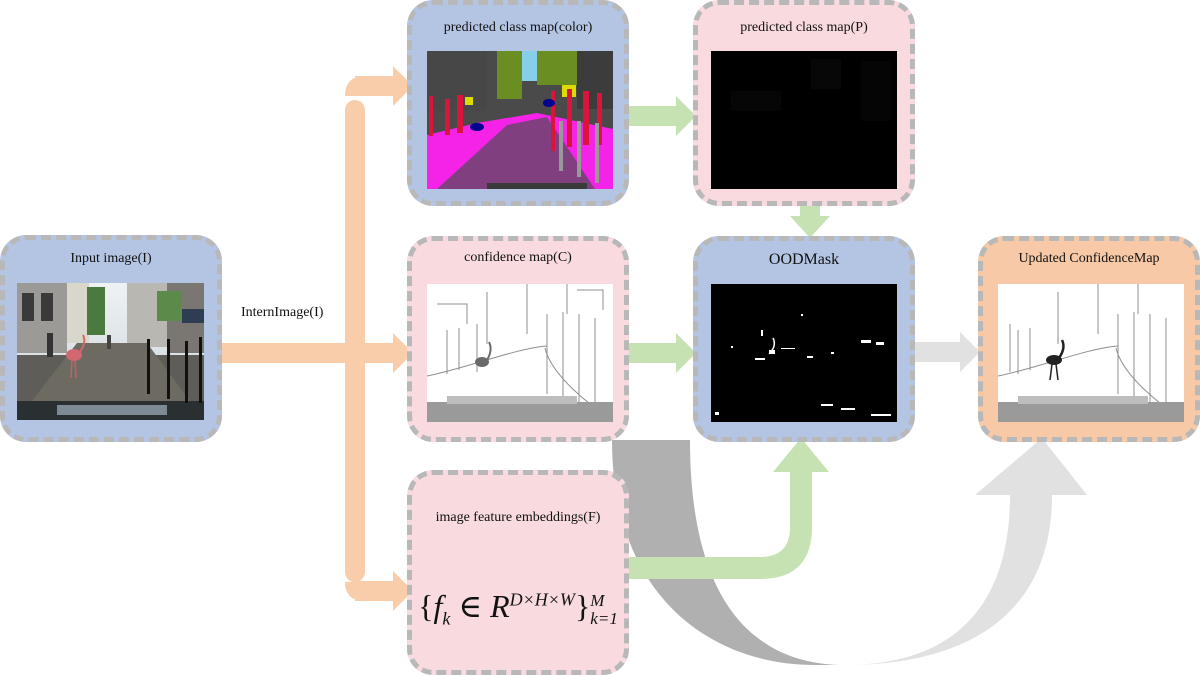  Describe the element at coordinates (1091, 353) in the screenshot. I see `updated-confidence-map-image` at that location.